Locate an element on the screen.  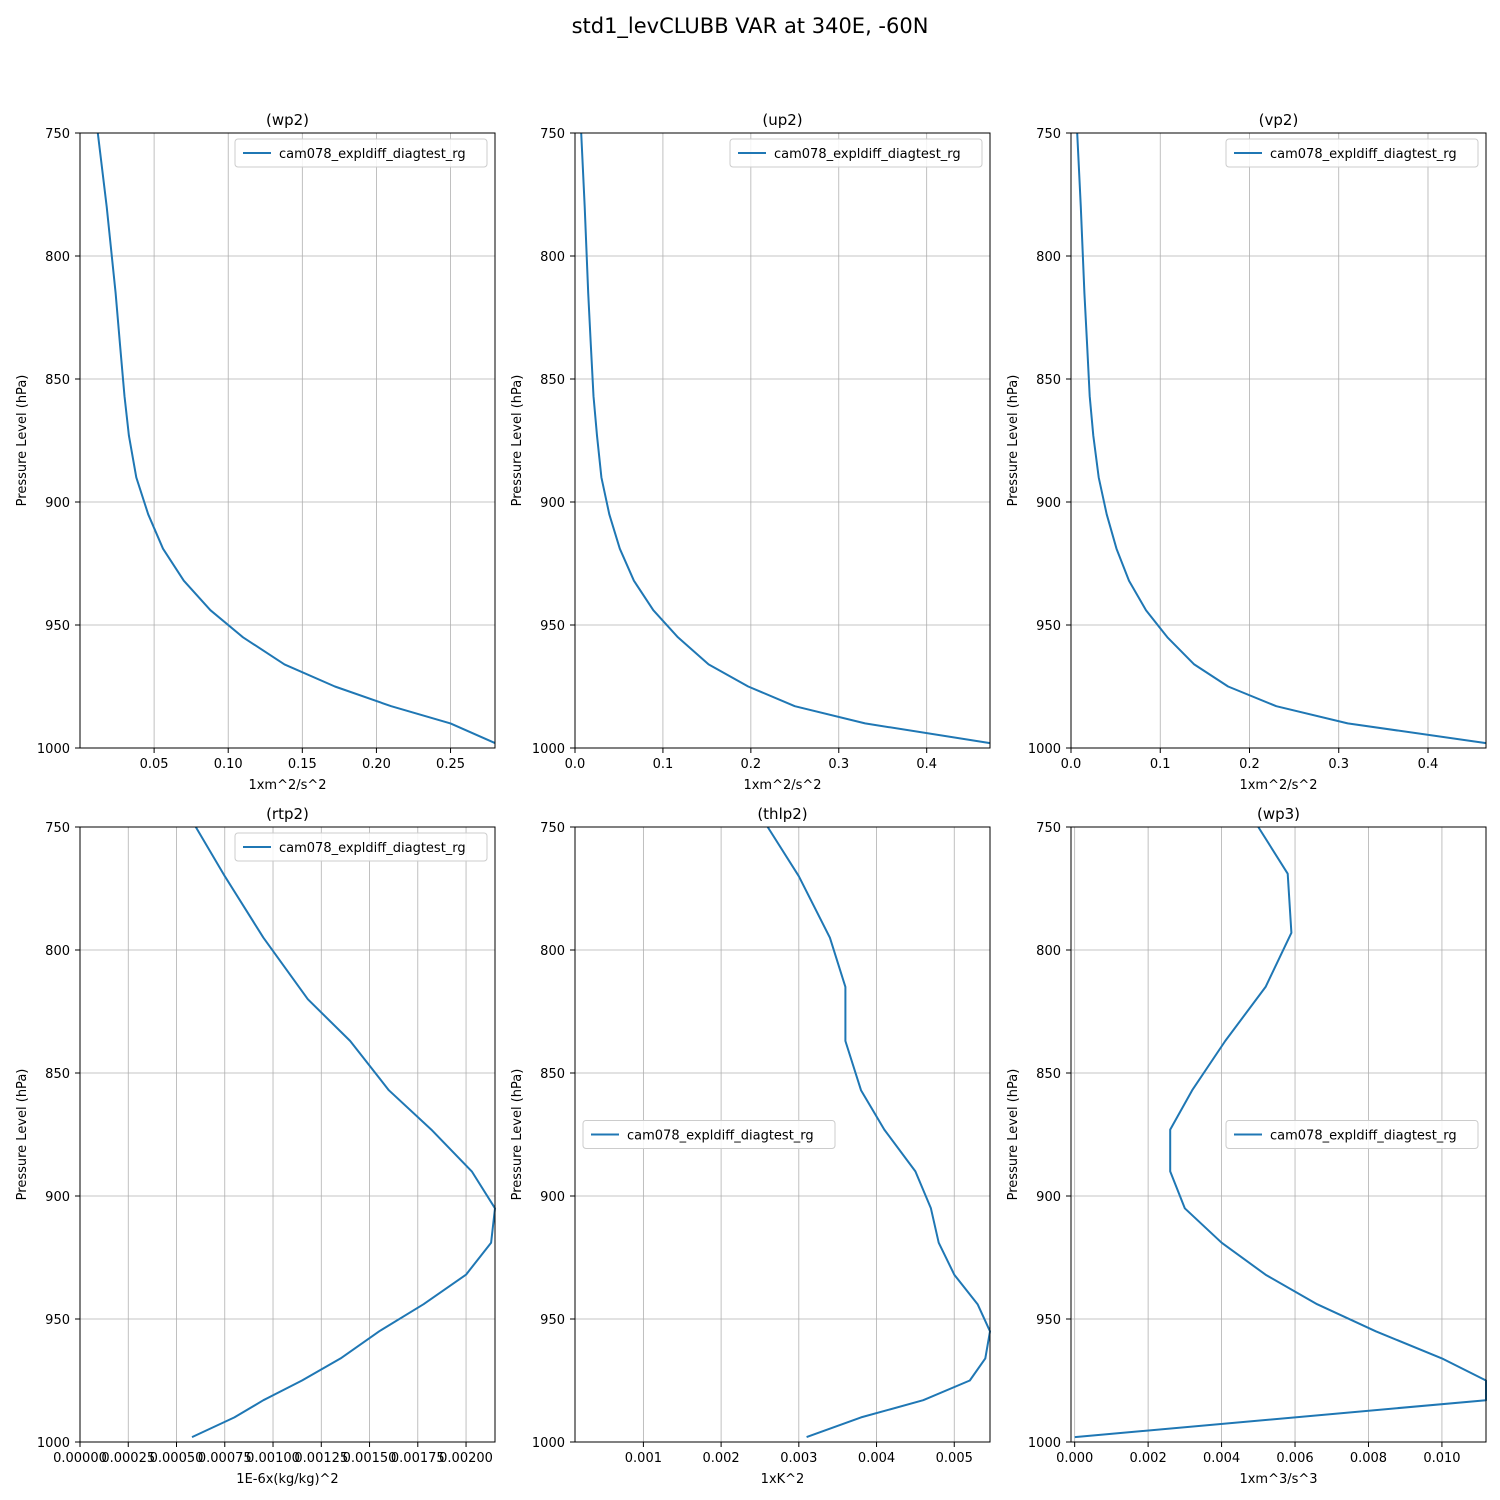
x-tick-label: 0.10 is located at coordinates (228, 764).